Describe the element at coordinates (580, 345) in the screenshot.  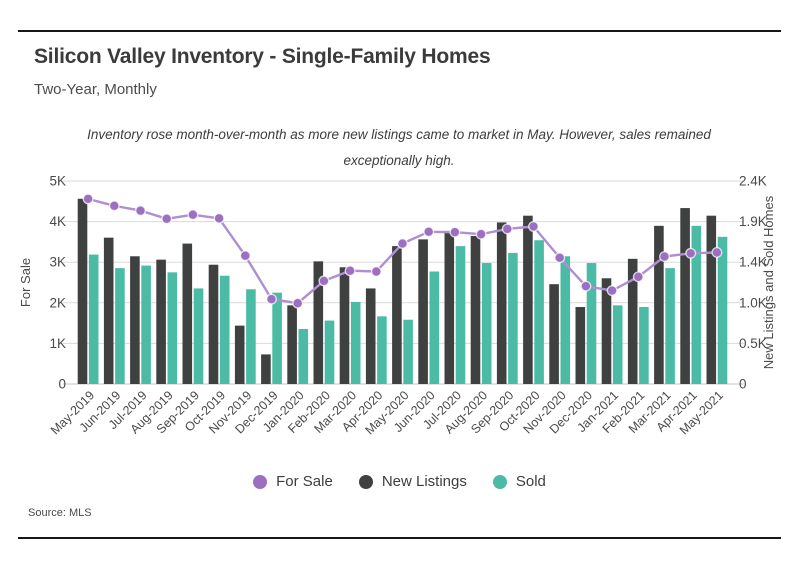
I see `bar-new-listings-dec-2020` at that location.